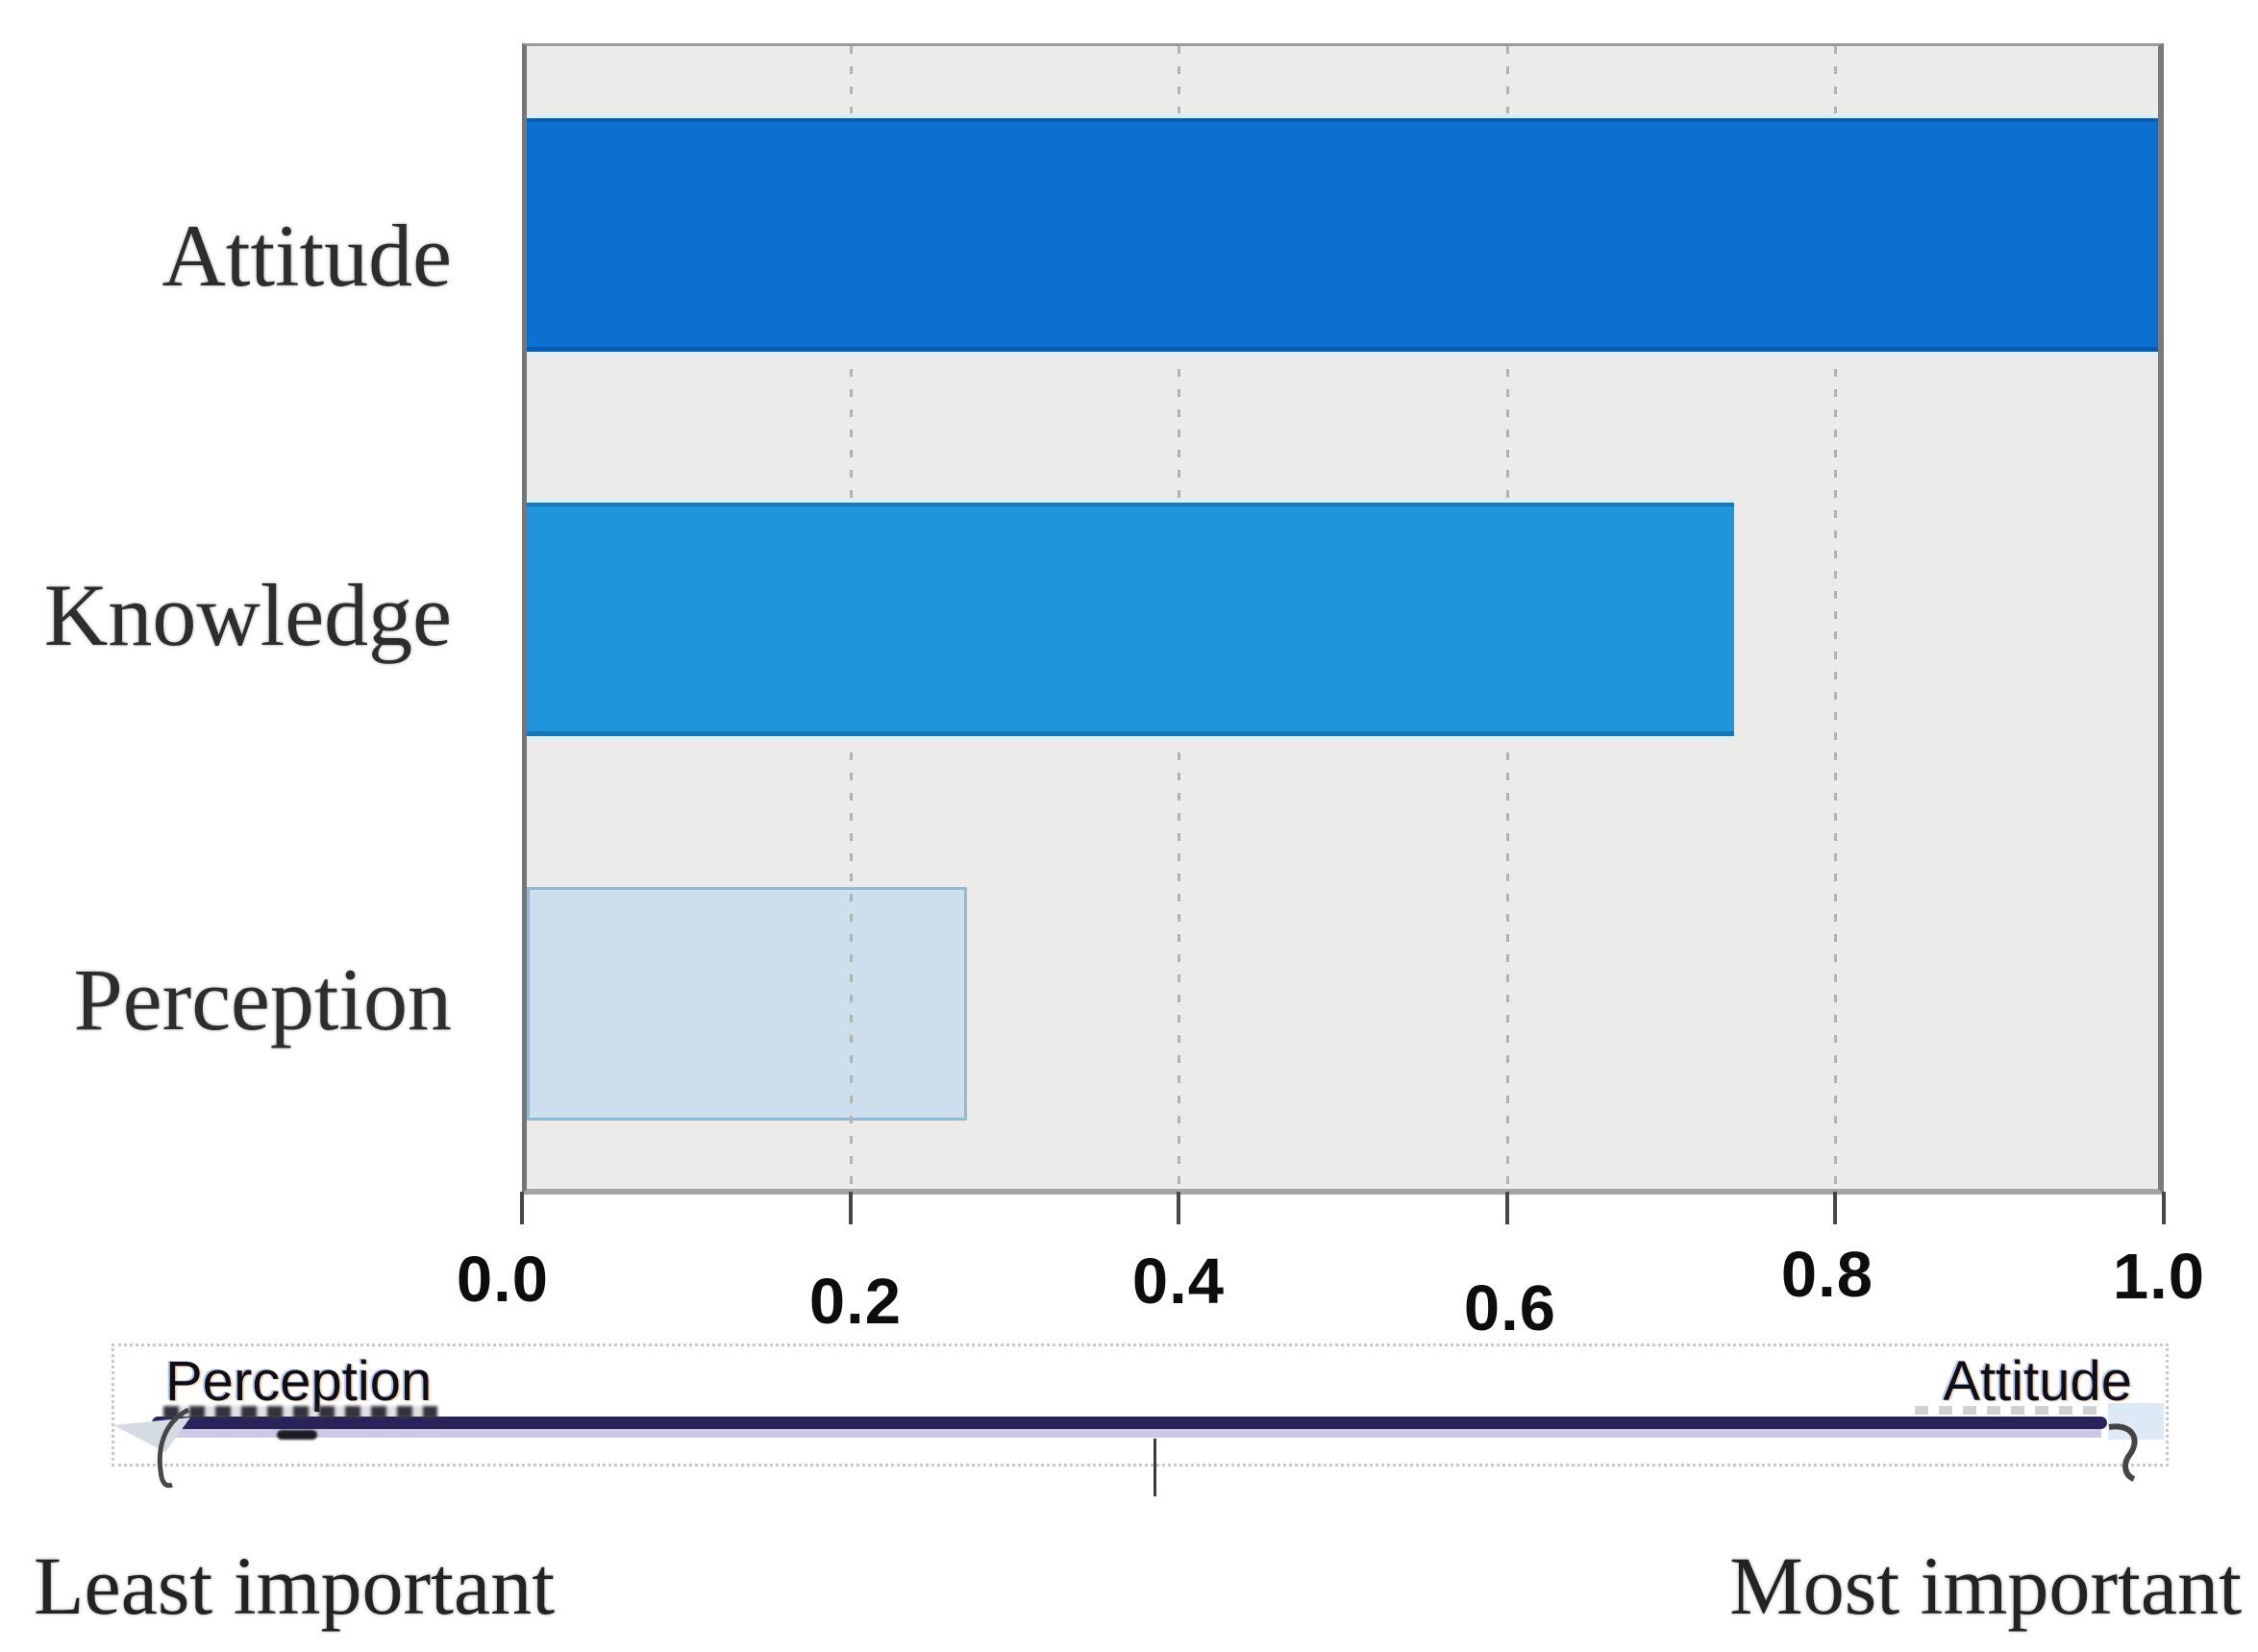  I want to click on x-tick-0.6, so click(1507, 1208).